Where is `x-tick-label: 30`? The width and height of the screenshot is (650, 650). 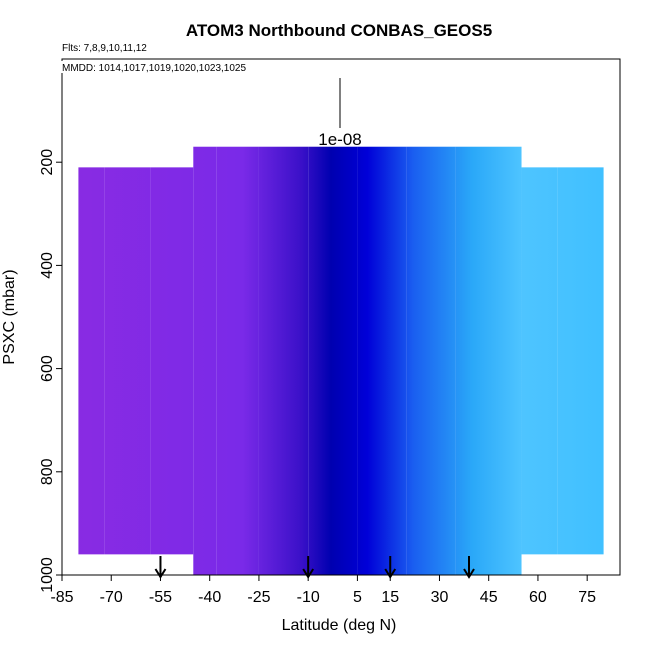
x-tick-label: 30 is located at coordinates (440, 597).